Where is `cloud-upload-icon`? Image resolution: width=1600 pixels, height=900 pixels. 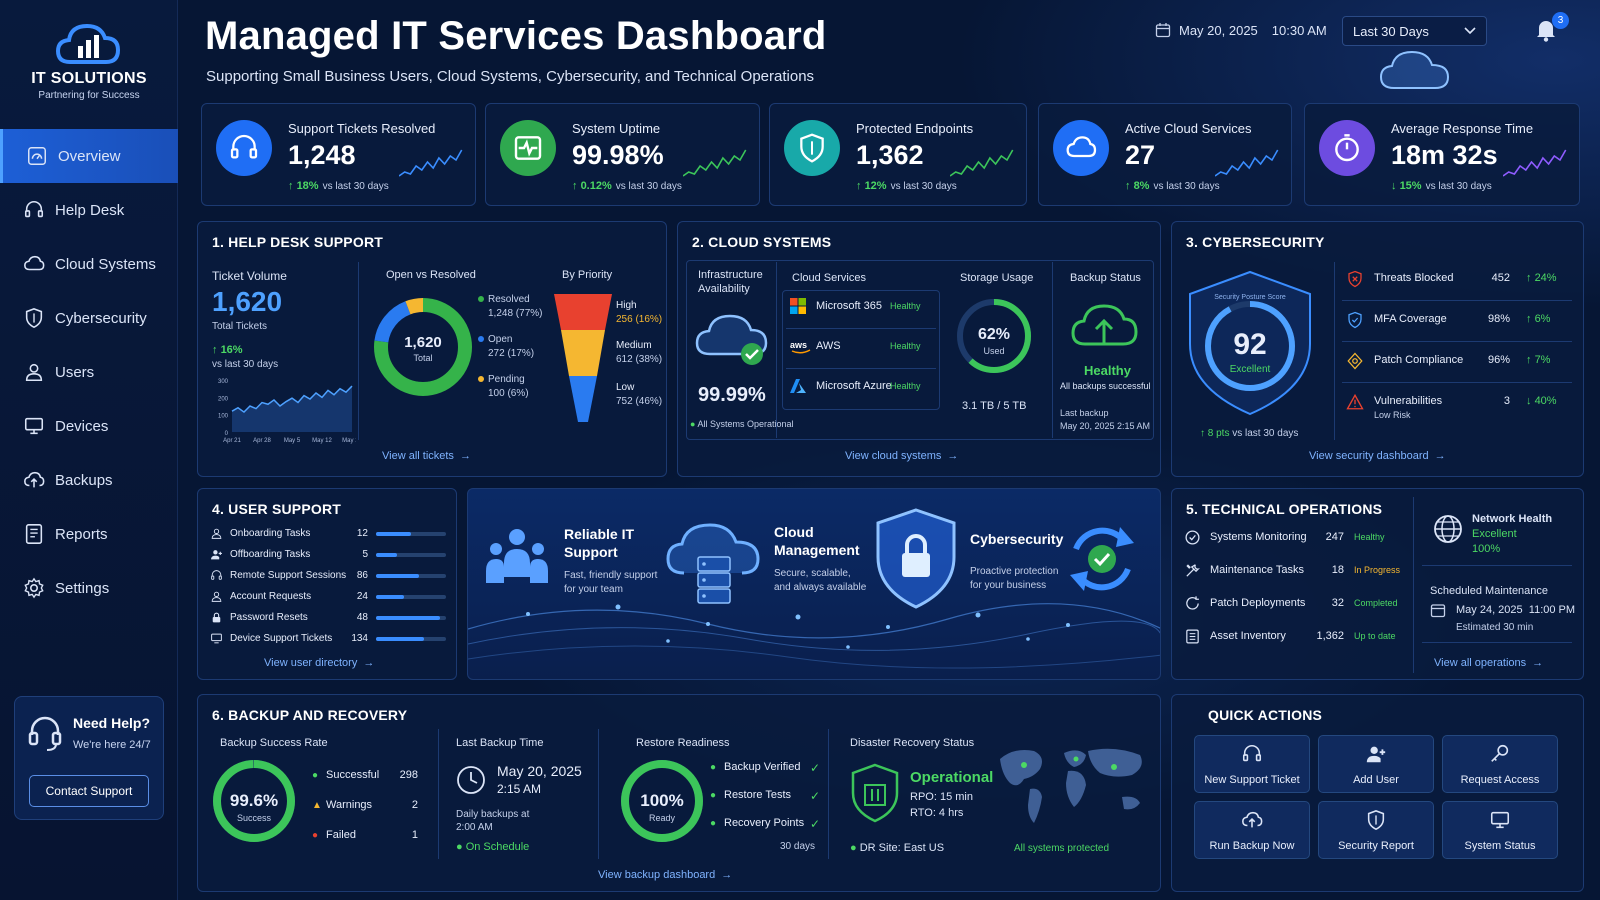
cloud-upload-icon is located at coordinates (1104, 325).